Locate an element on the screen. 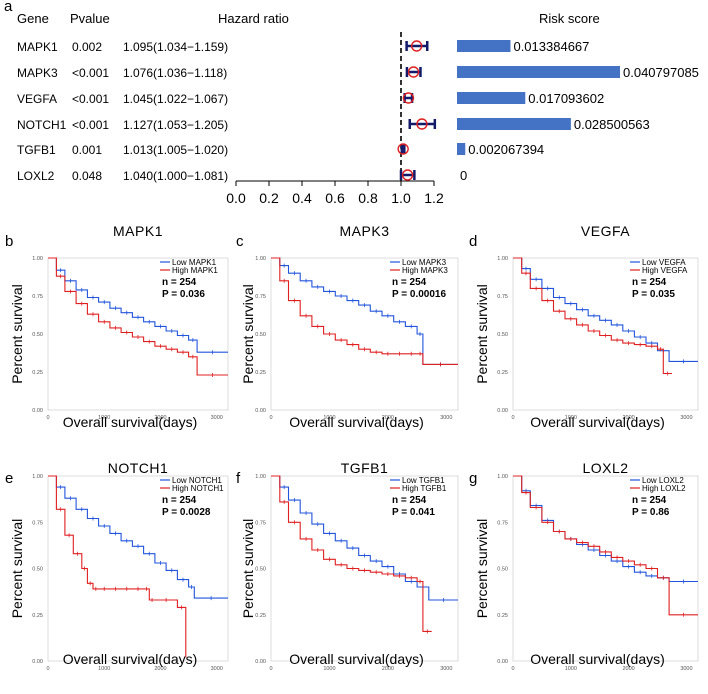 The image size is (708, 694). km-p-value: P = 0.036 is located at coordinates (183, 294).